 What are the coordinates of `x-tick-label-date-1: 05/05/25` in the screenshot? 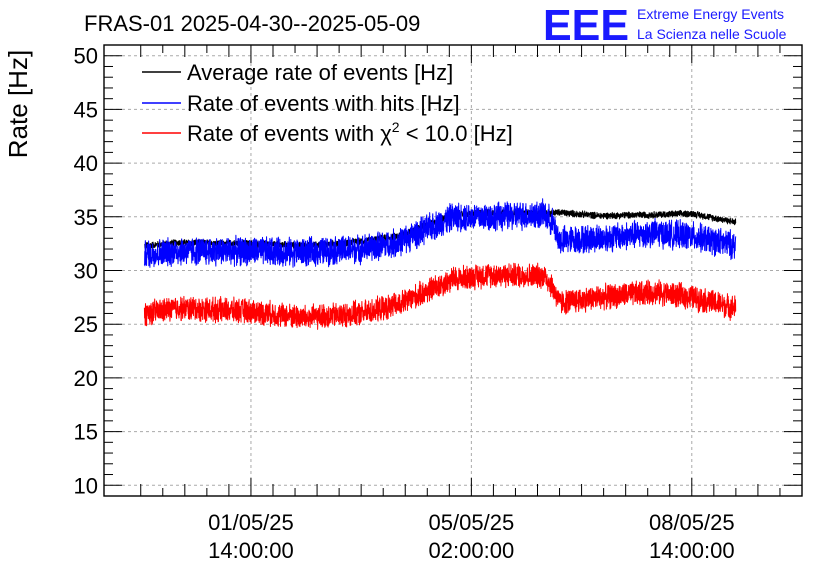 It's located at (472, 522).